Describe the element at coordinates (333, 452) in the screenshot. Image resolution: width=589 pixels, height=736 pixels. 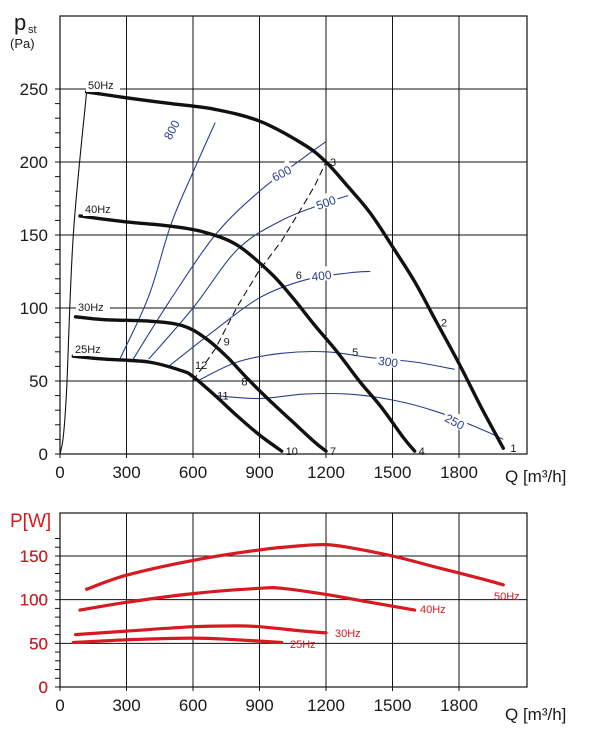
I see `point-label-7: 7` at that location.